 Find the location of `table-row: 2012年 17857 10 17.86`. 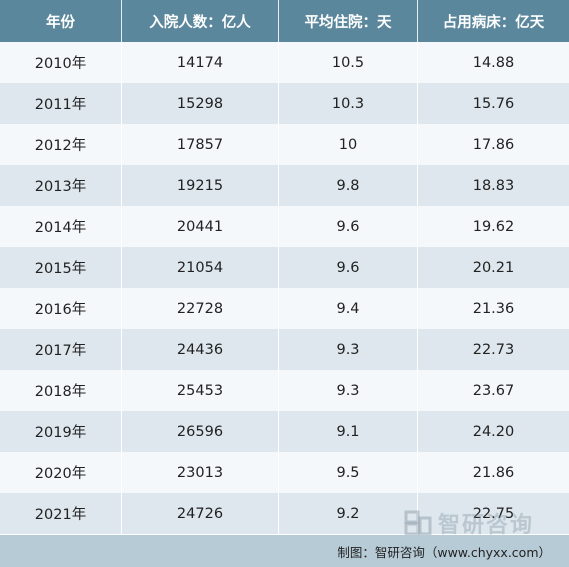

table-row: 2012年 17857 10 17.86 is located at coordinates (284, 144).